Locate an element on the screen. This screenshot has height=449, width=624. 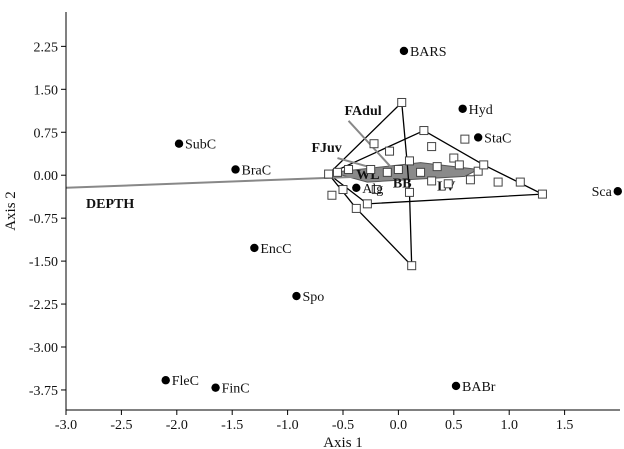
x-tick-label: -2.0 is located at coordinates (177, 425).